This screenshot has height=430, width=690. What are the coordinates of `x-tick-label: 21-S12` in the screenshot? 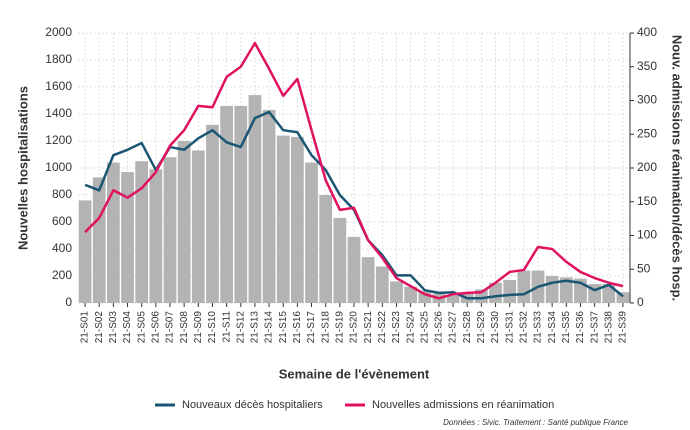 It's located at (240, 327).